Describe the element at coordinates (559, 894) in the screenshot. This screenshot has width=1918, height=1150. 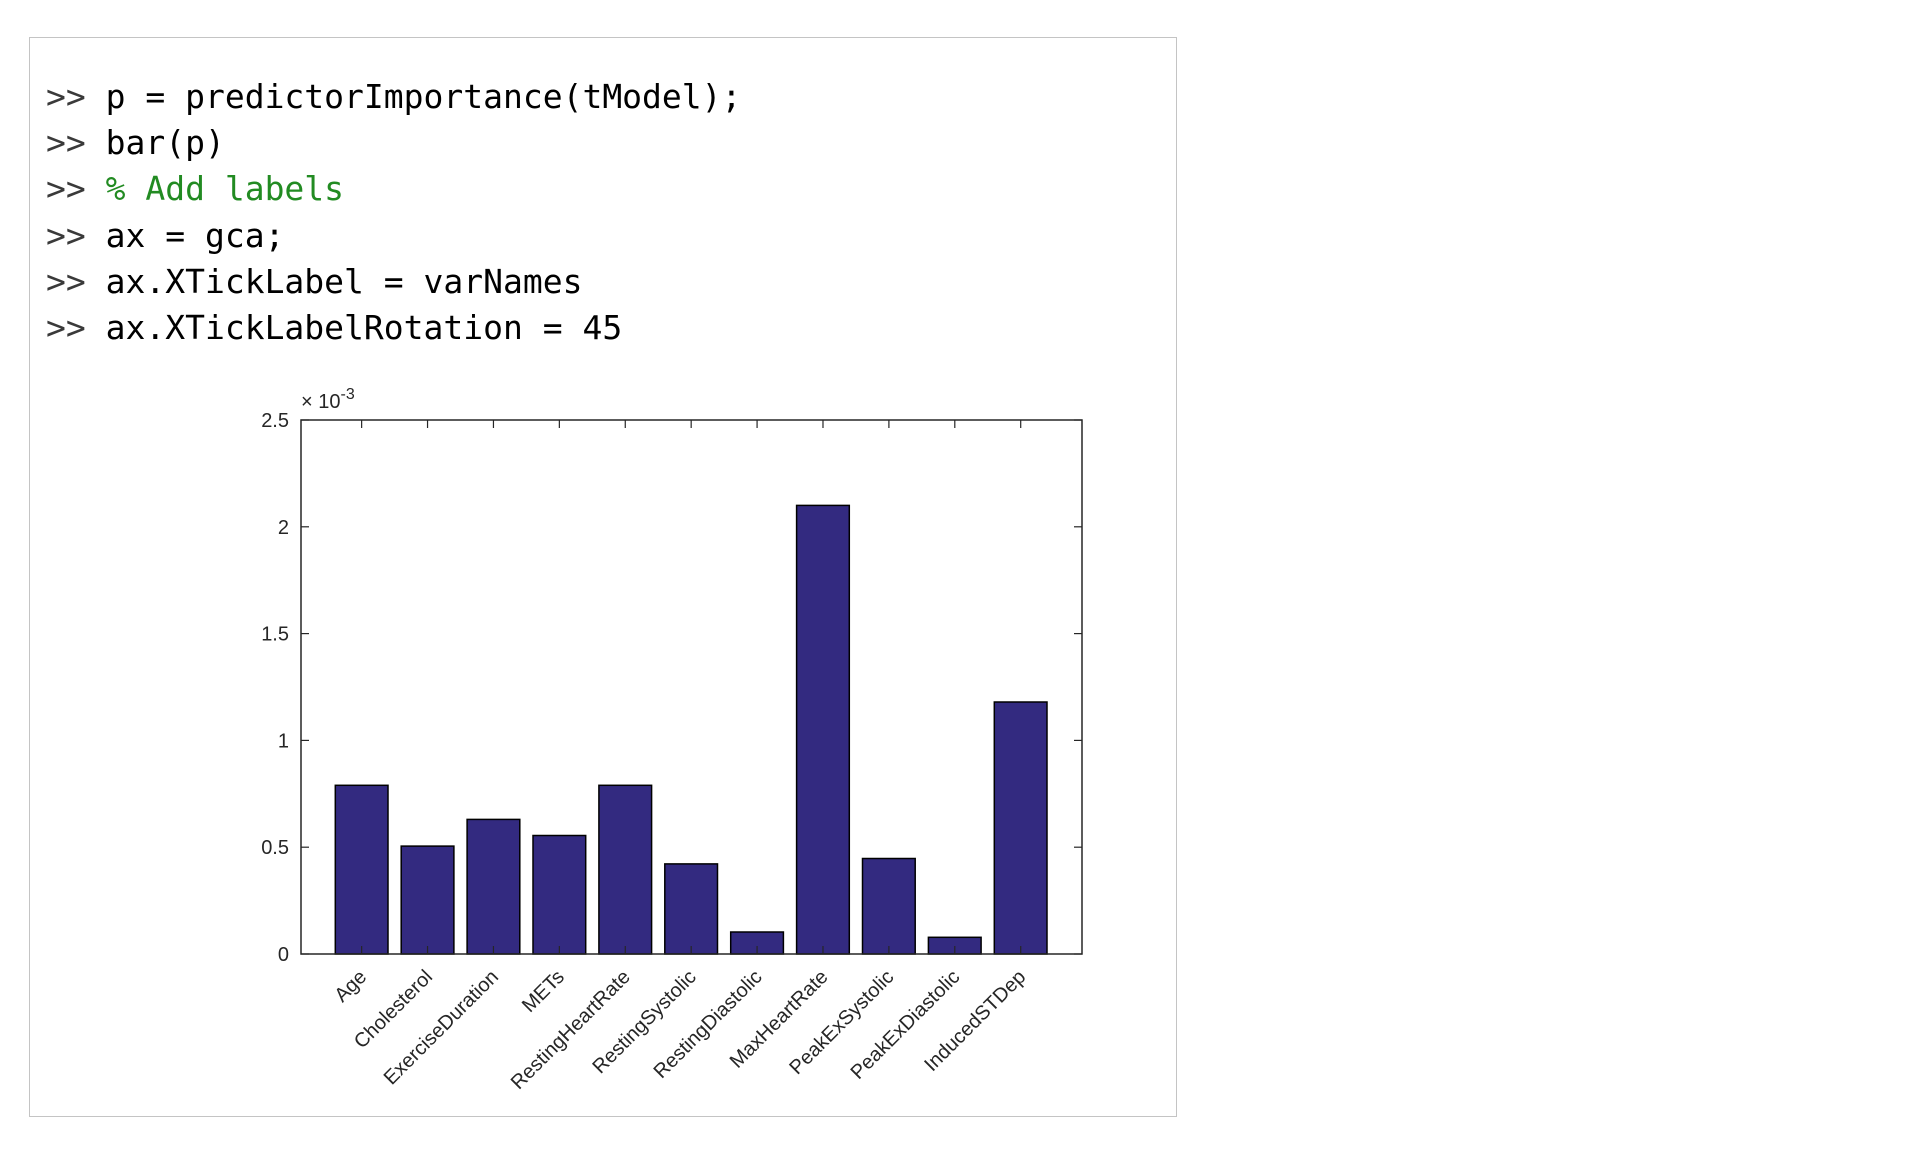
I see `bar-mets` at that location.